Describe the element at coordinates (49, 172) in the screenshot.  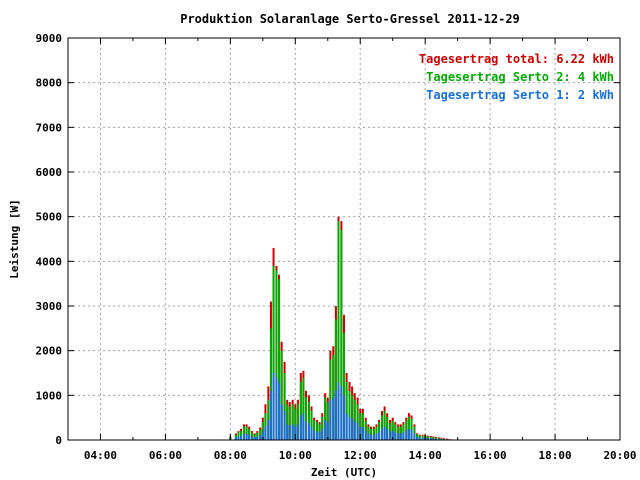
I see `y-tick-label: 6000` at that location.